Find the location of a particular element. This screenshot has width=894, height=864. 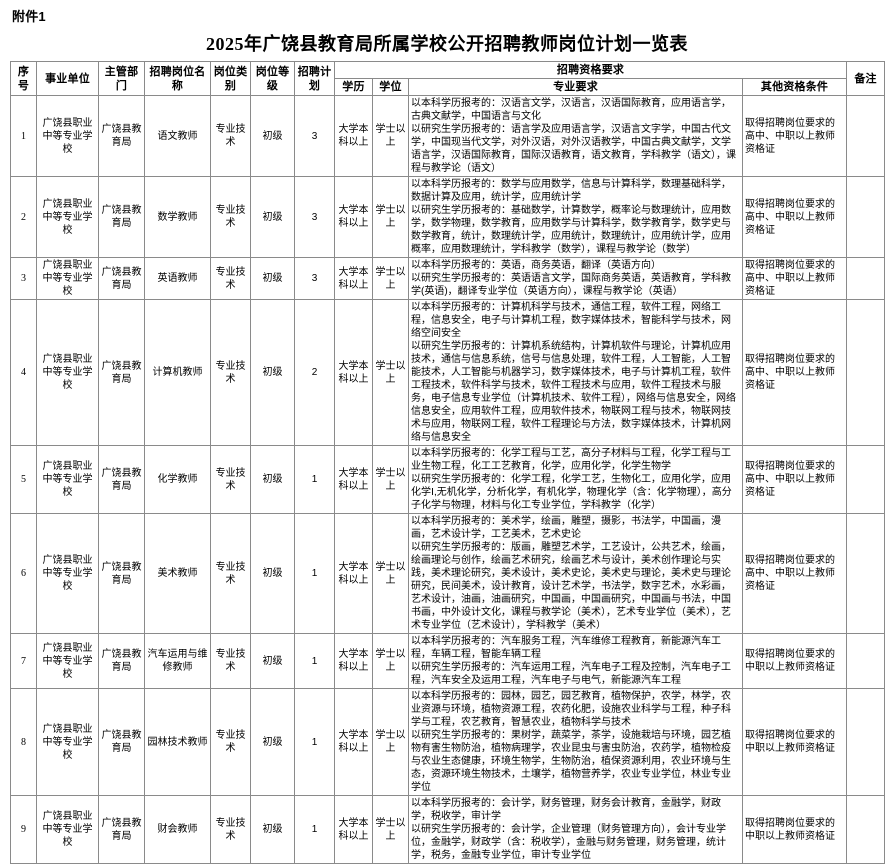

header-qualification-group: 招聘资格要求 is located at coordinates (590, 70).